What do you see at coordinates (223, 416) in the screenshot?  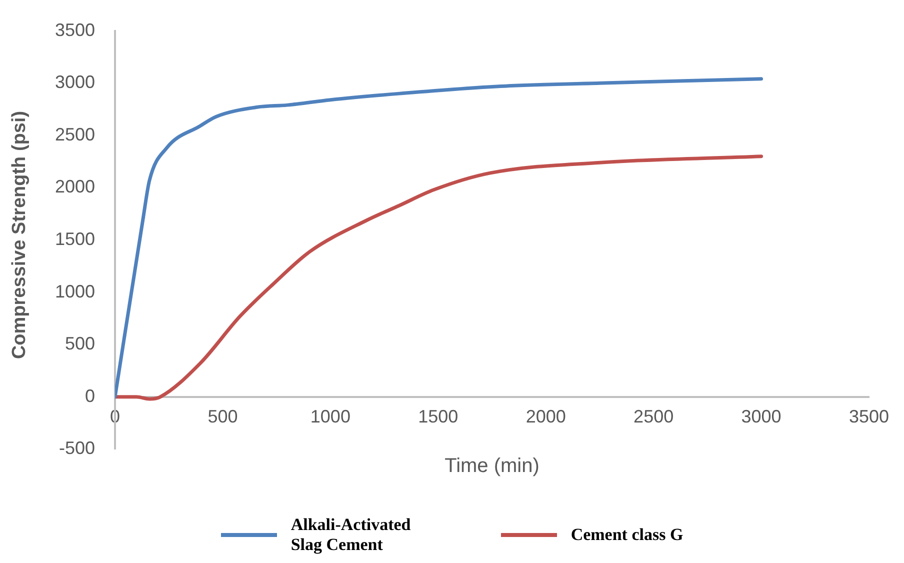 I see `x-tick-label: 500` at bounding box center [223, 416].